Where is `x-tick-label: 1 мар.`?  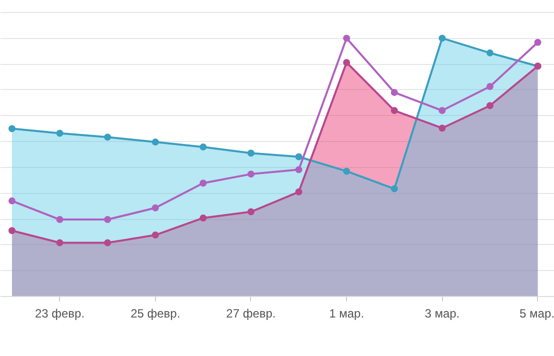
x-tick-label: 1 мар. is located at coordinates (346, 313).